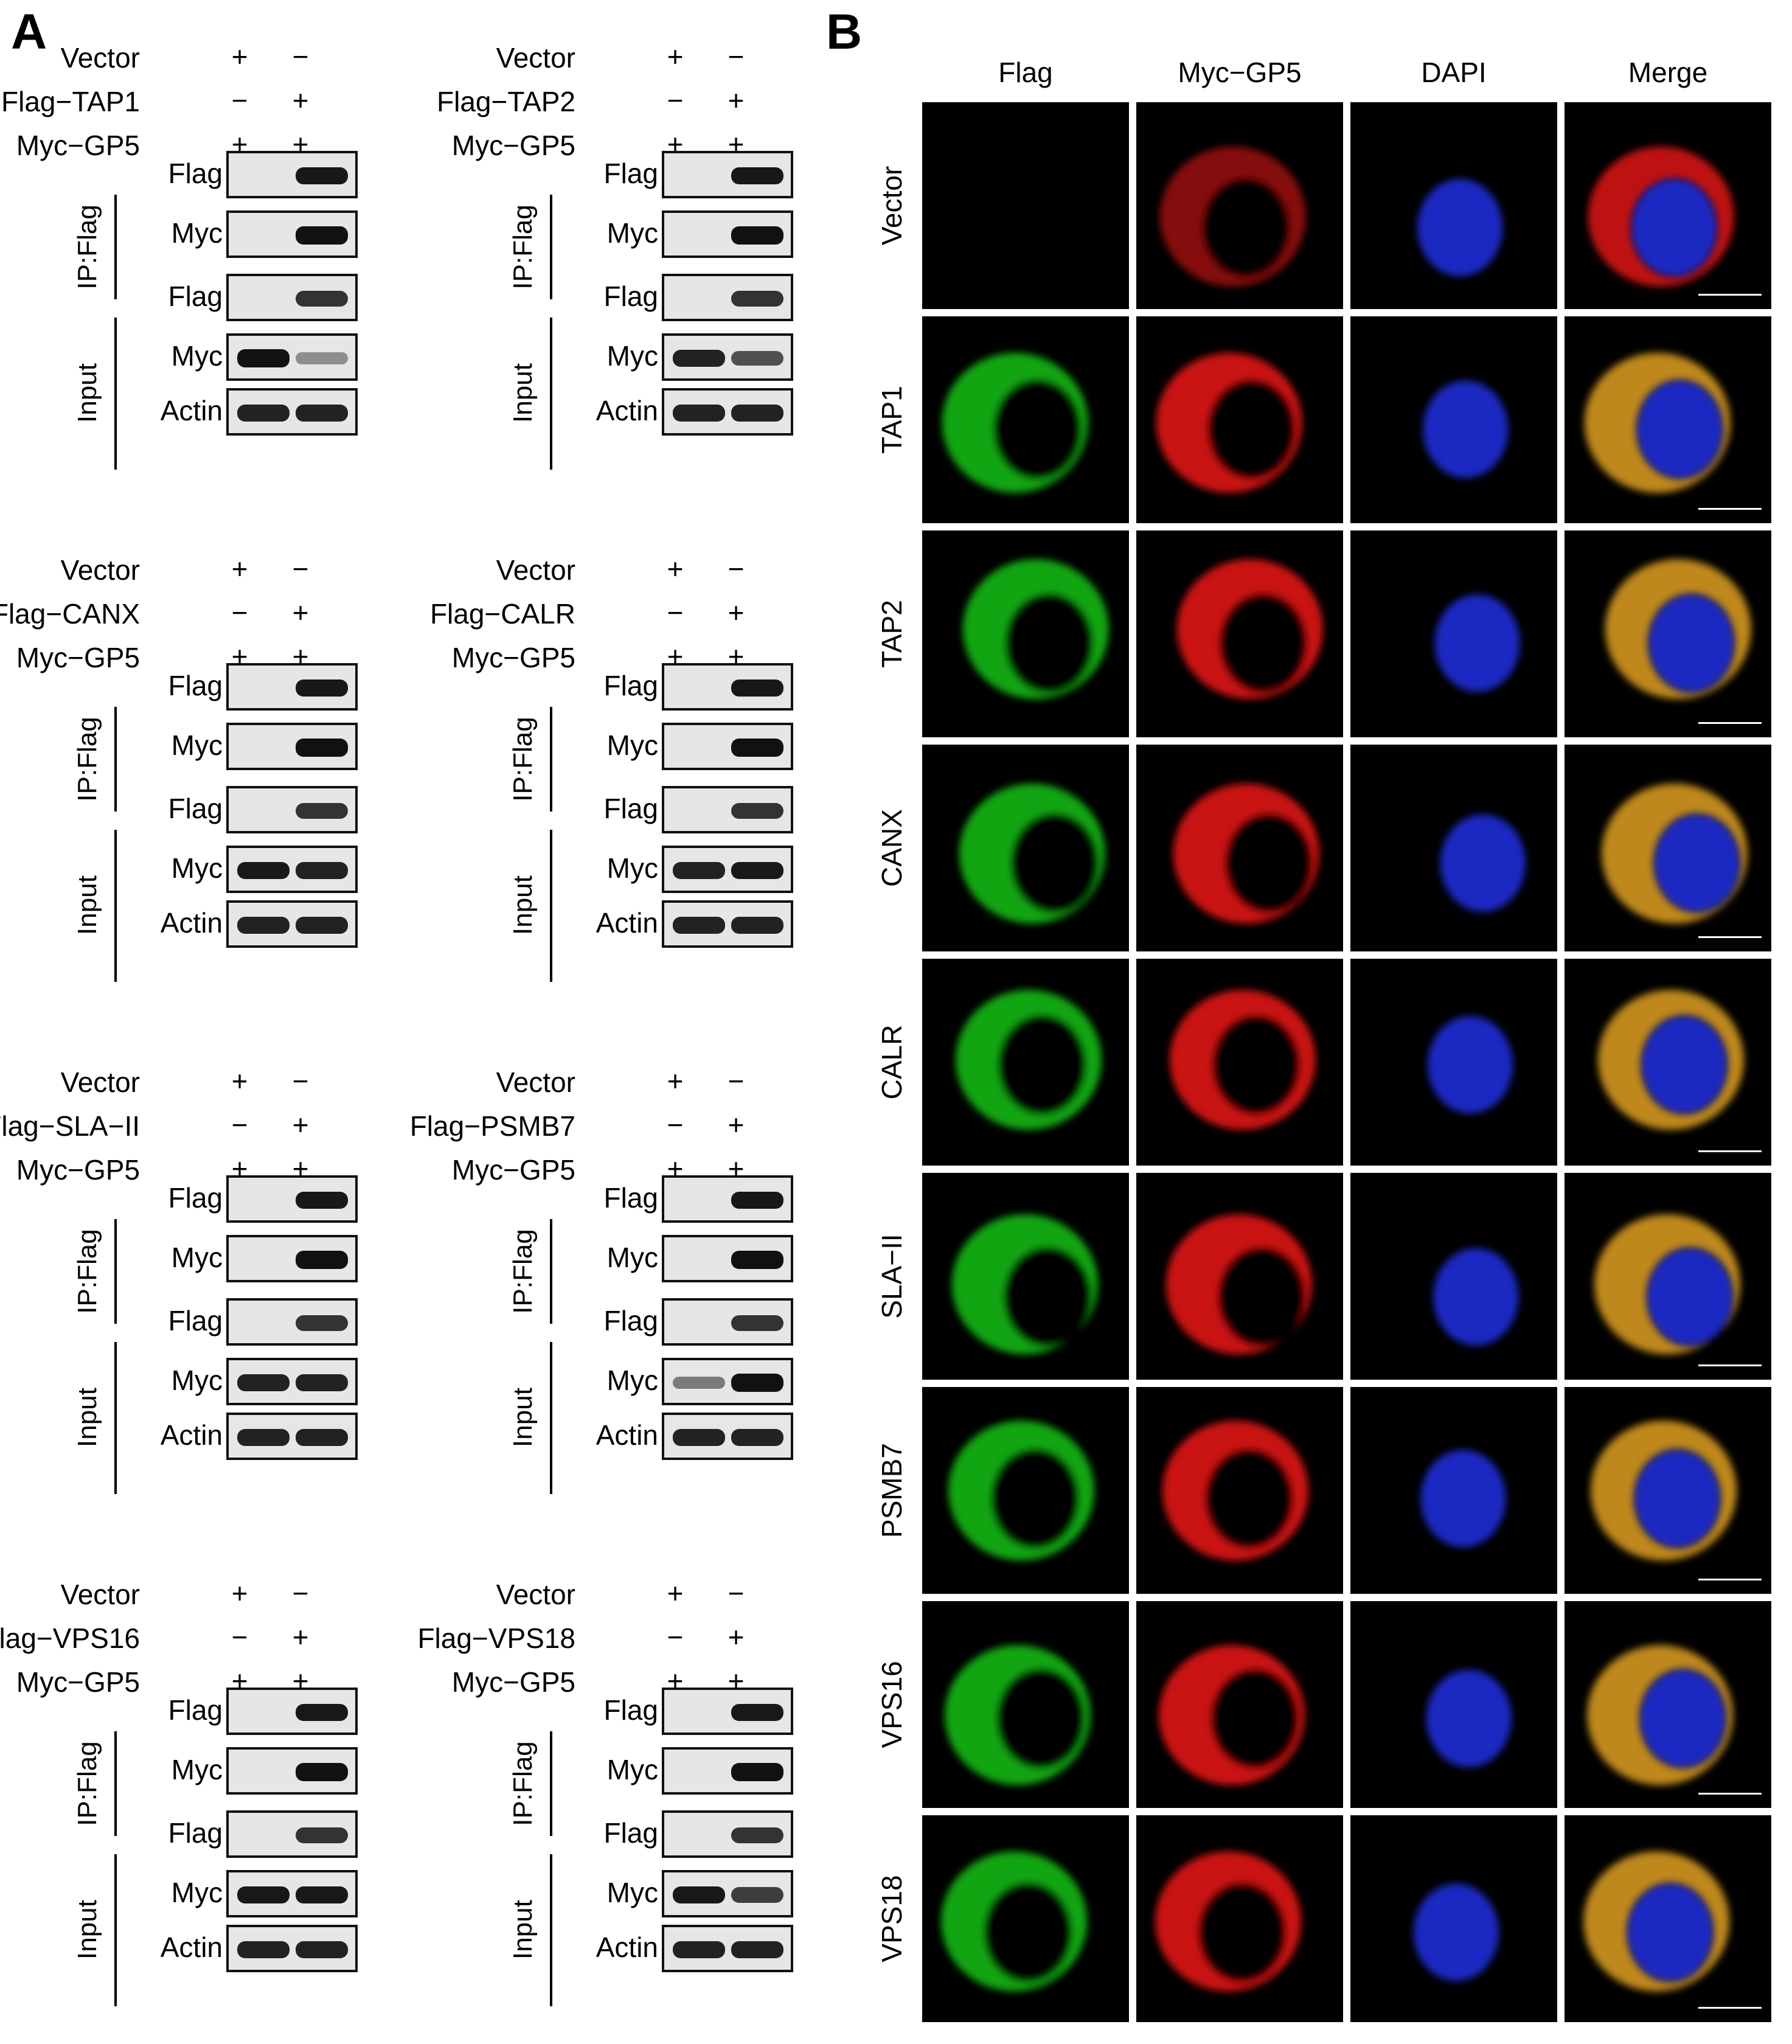  What do you see at coordinates (492, 1126) in the screenshot?
I see `flag-construct-label: Flag−PSMB7` at bounding box center [492, 1126].